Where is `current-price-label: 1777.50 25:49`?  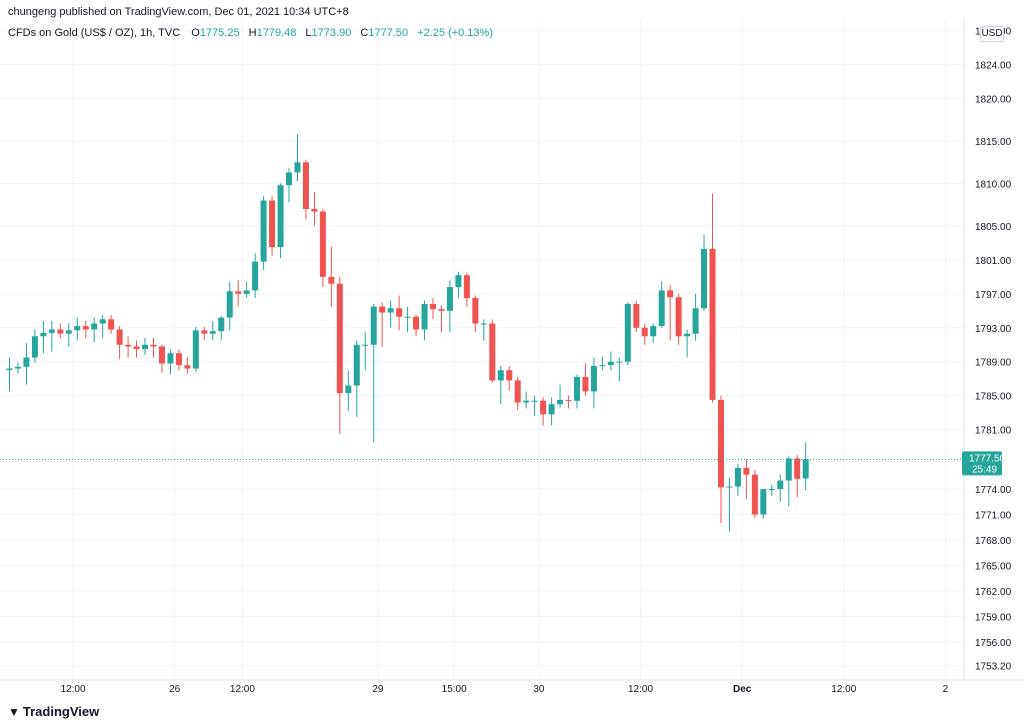 current-price-label: 1777.50 25:49 is located at coordinates (984, 463).